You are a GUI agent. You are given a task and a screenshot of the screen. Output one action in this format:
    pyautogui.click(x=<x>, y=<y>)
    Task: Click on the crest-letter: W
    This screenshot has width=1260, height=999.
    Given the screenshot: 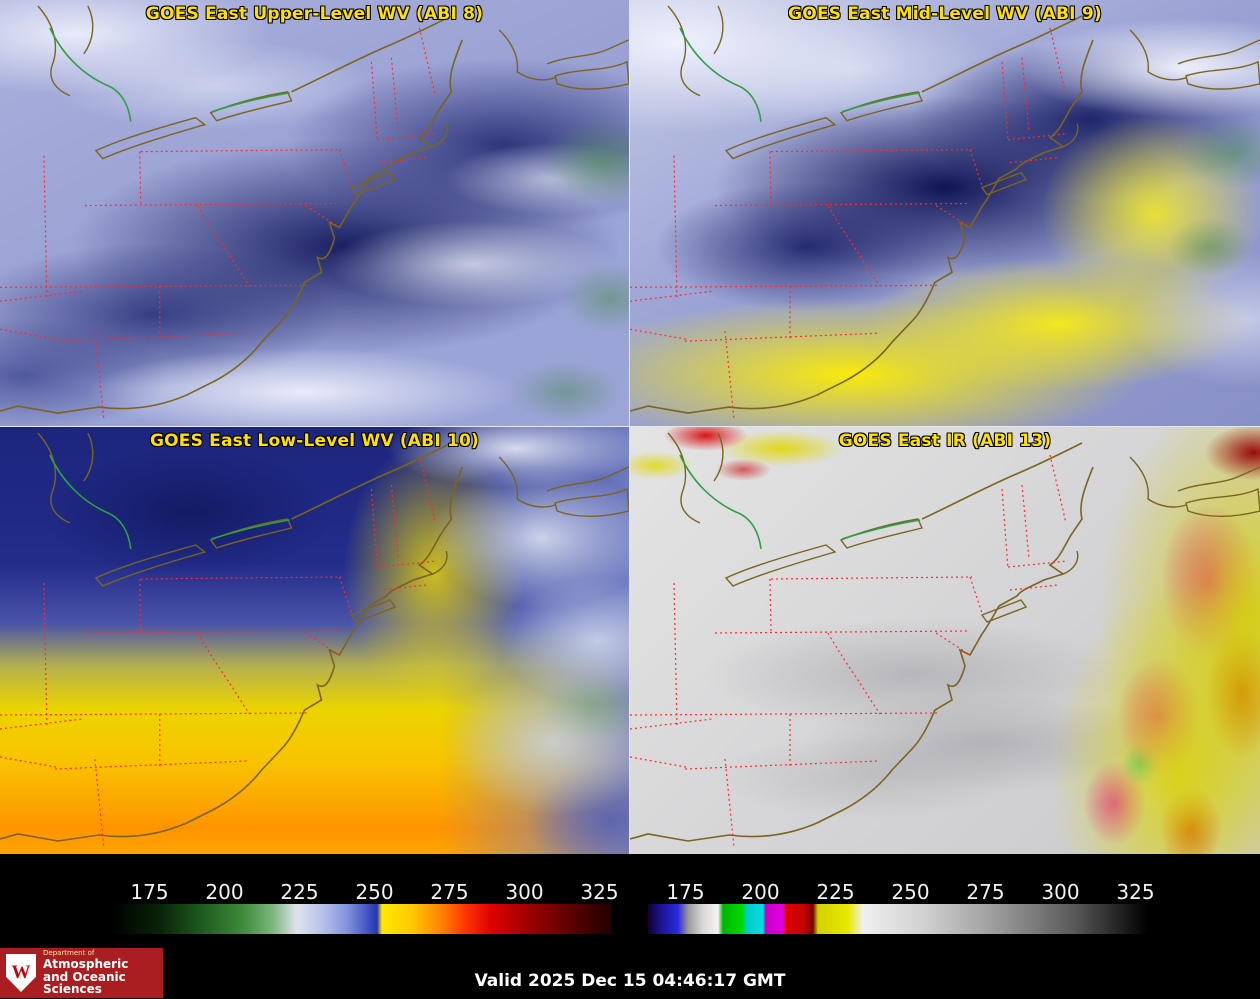 What is the action you would take?
    pyautogui.click(x=21, y=972)
    